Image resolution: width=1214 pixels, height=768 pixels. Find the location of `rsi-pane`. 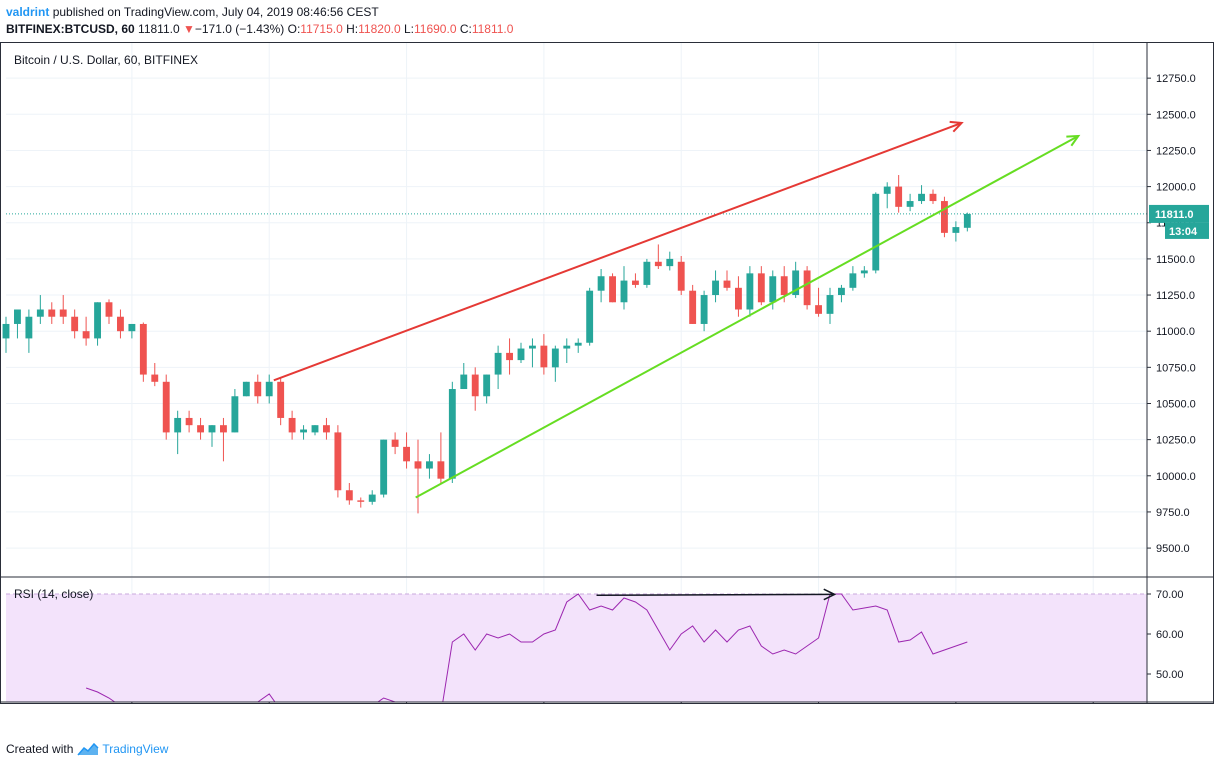

rsi-pane is located at coordinates (526, 646).